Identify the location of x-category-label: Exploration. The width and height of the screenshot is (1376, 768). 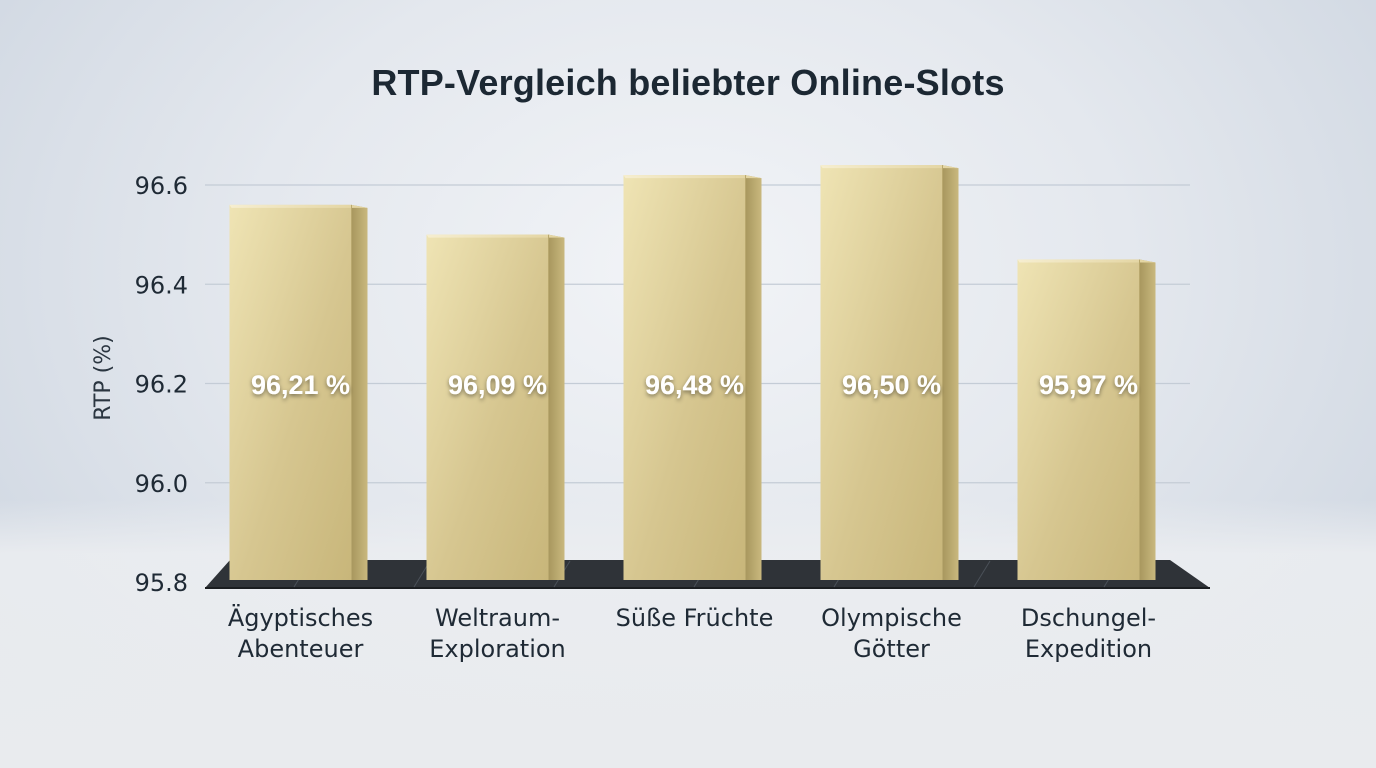
(497, 649).